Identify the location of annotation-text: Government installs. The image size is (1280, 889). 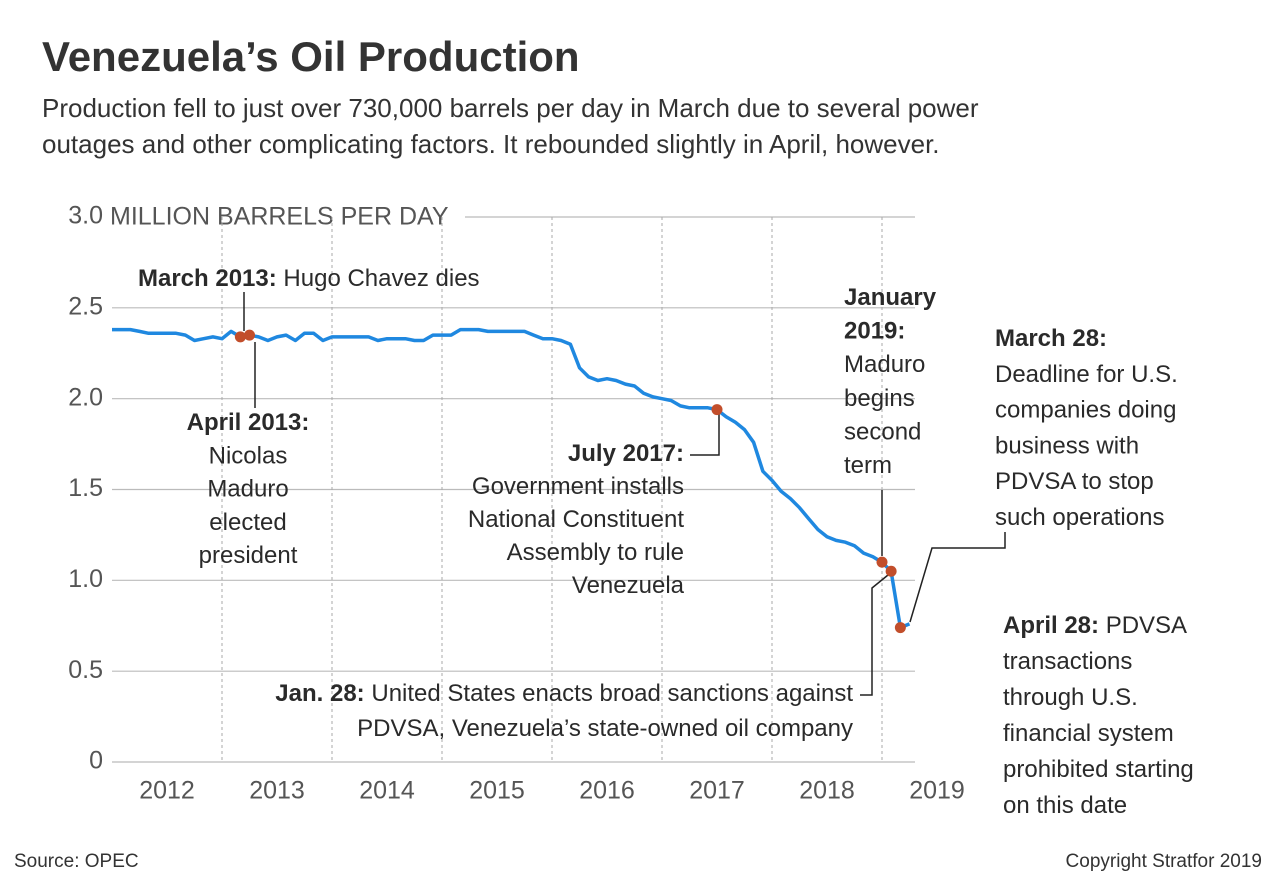
(578, 486).